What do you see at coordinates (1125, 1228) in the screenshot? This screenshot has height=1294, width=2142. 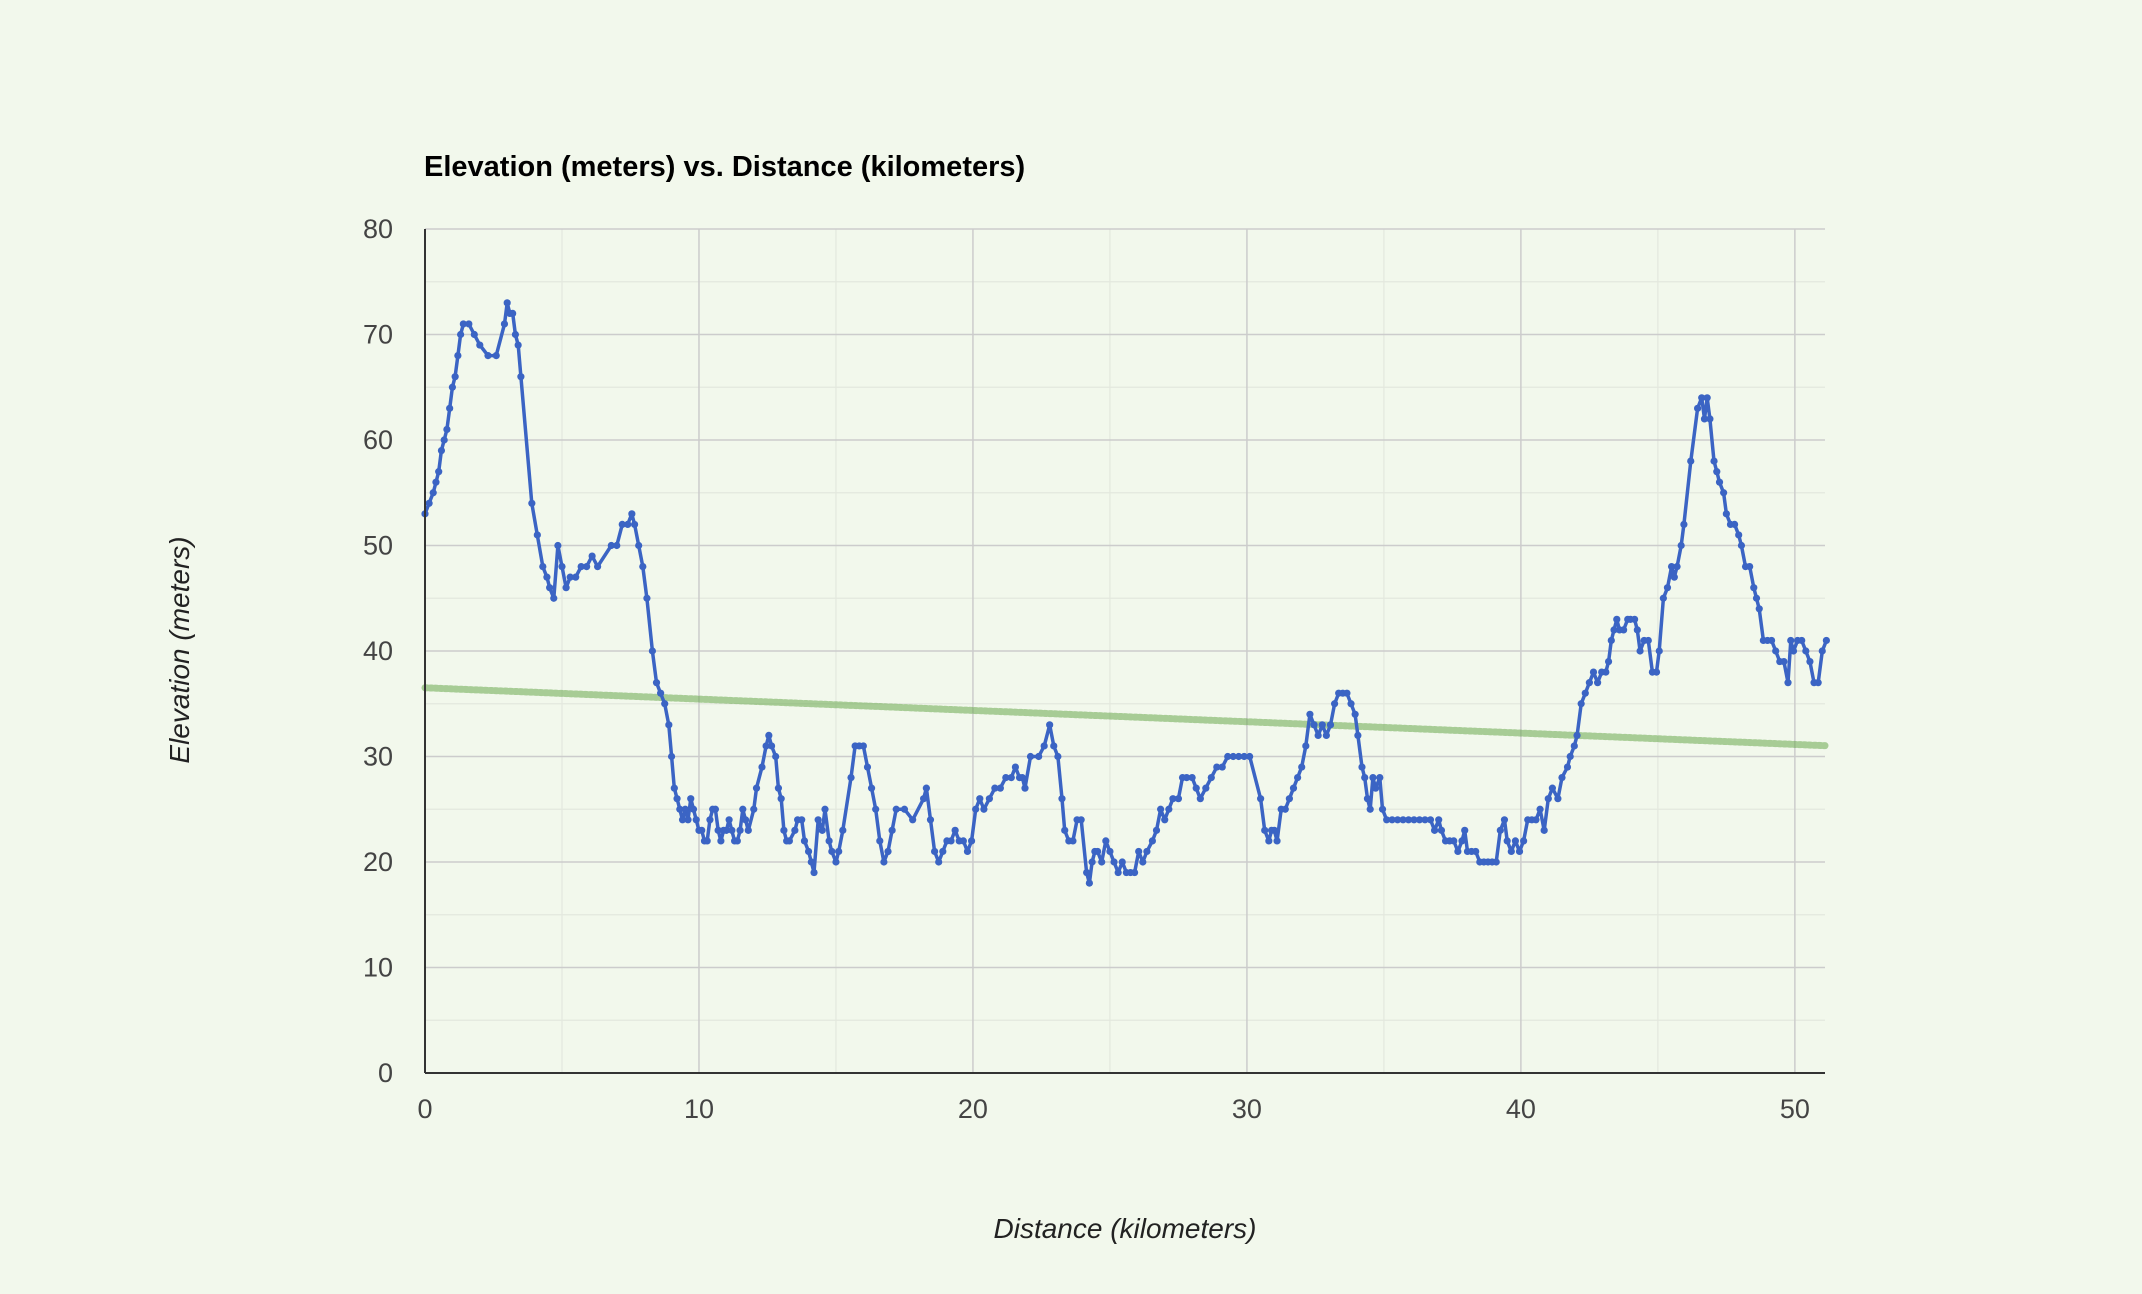 I see `x-axis-title: Distance (kilometers)` at bounding box center [1125, 1228].